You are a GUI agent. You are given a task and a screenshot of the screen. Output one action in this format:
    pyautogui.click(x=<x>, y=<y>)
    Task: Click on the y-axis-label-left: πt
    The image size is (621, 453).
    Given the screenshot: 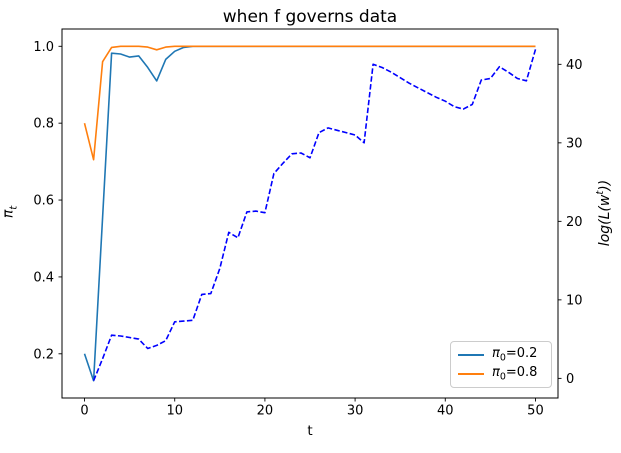 What is the action you would take?
    pyautogui.click(x=10, y=212)
    